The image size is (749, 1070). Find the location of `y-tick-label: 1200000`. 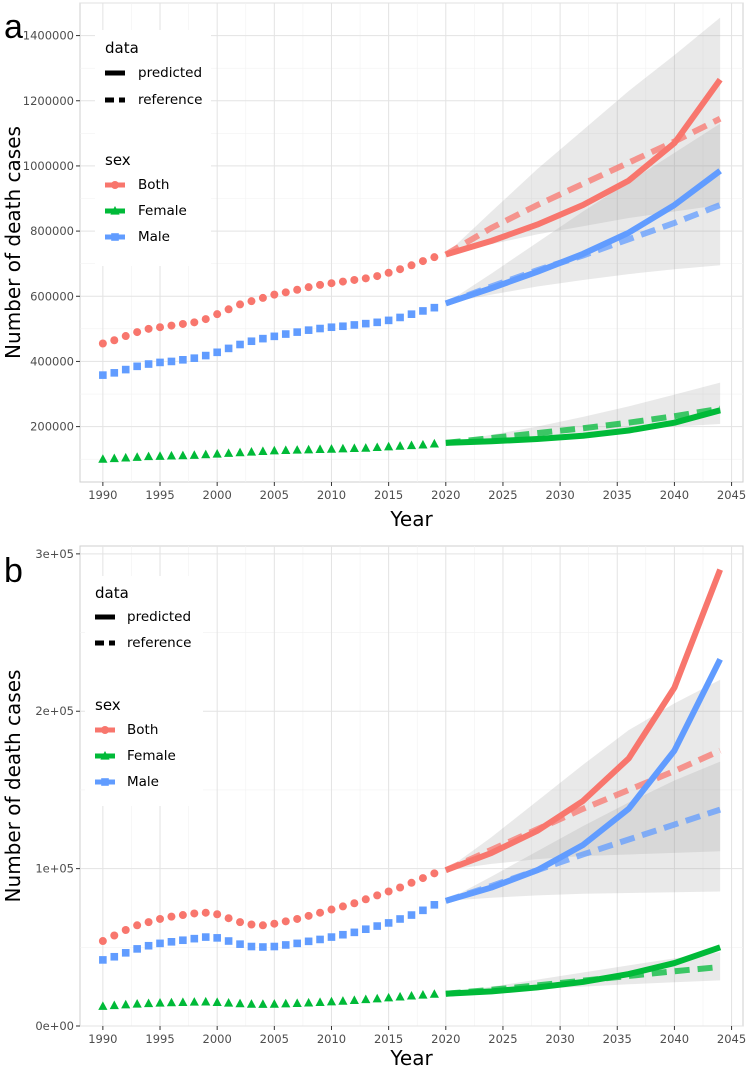

y-tick-label: 1200000 is located at coordinates (48, 101).